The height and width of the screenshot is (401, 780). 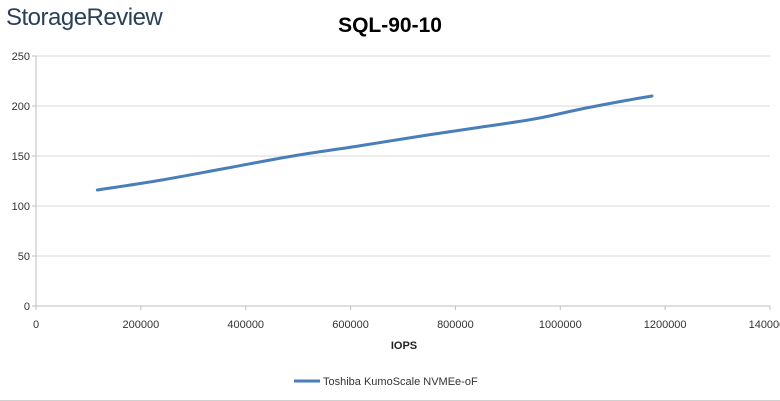 What do you see at coordinates (455, 325) in the screenshot?
I see `x-tick-label-800000: 800000` at bounding box center [455, 325].